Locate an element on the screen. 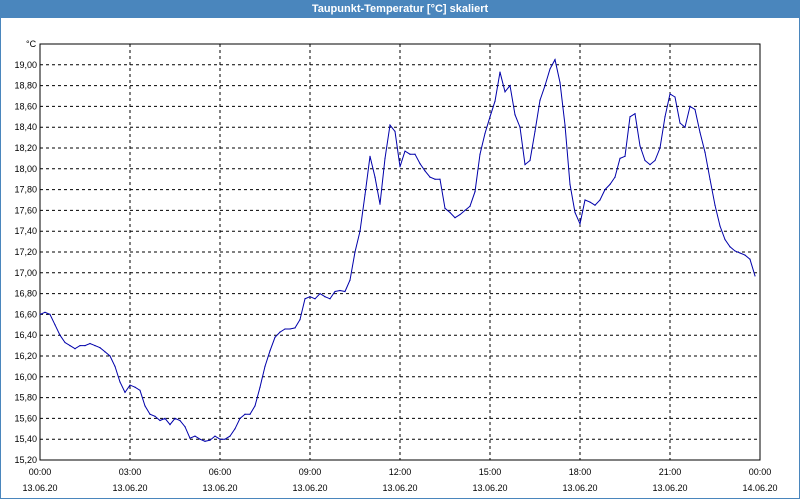 The image size is (800, 500). y-tick-label: 16,80 is located at coordinates (25, 294).